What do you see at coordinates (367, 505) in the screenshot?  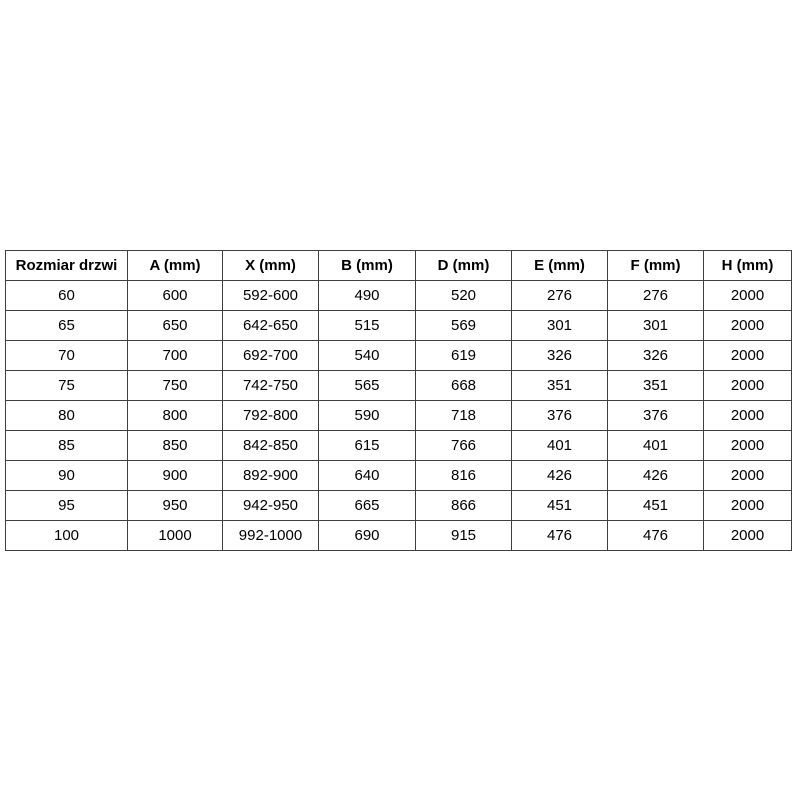 I see `table-cell: 665` at bounding box center [367, 505].